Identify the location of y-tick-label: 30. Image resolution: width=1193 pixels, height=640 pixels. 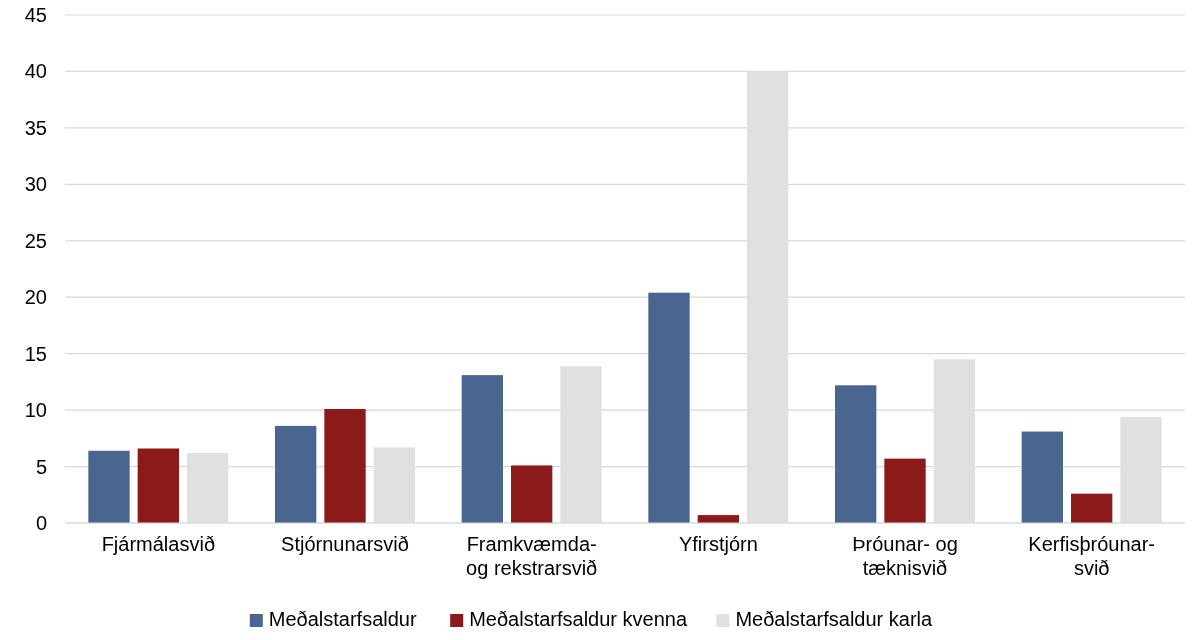
(35, 184).